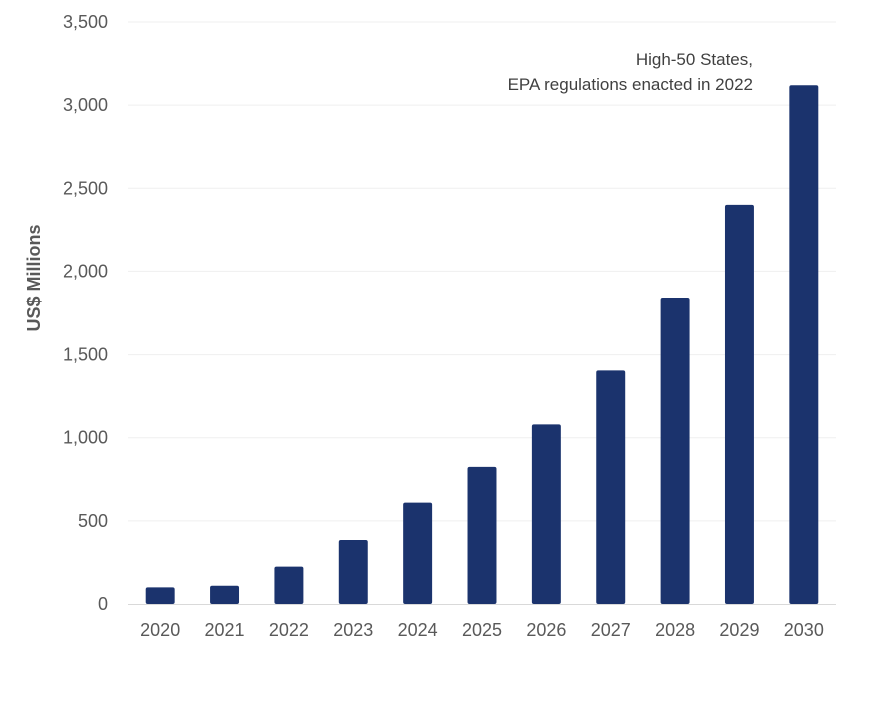  I want to click on x-tick-label: 2022, so click(289, 630).